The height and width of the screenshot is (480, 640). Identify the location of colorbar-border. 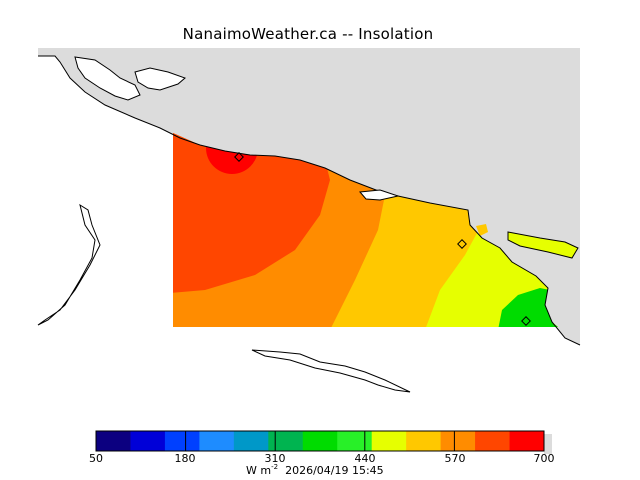
(320, 441).